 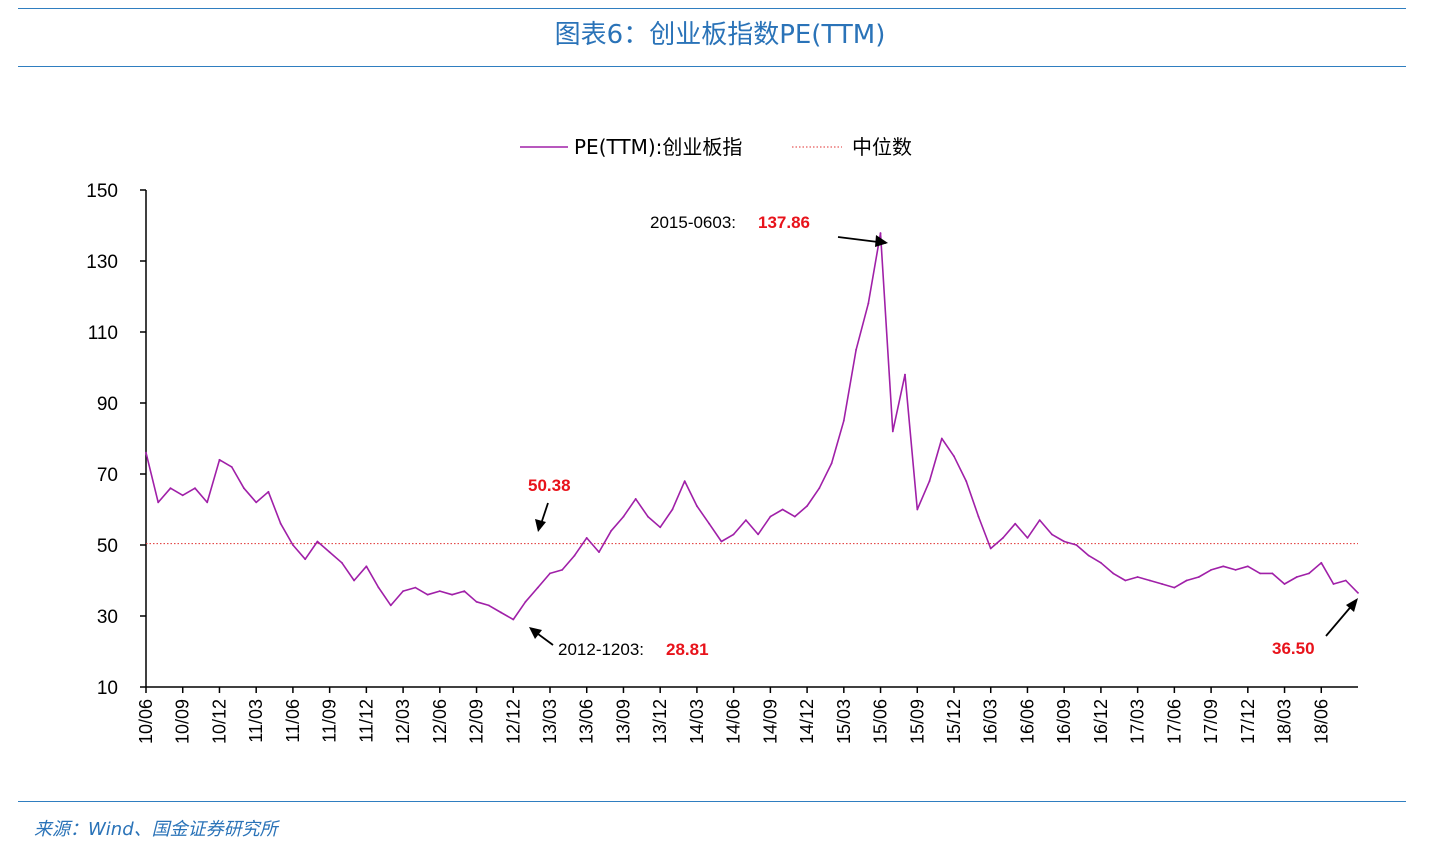 What do you see at coordinates (658, 147) in the screenshot?
I see `legend-series-label: PE(TTM):创业板指` at bounding box center [658, 147].